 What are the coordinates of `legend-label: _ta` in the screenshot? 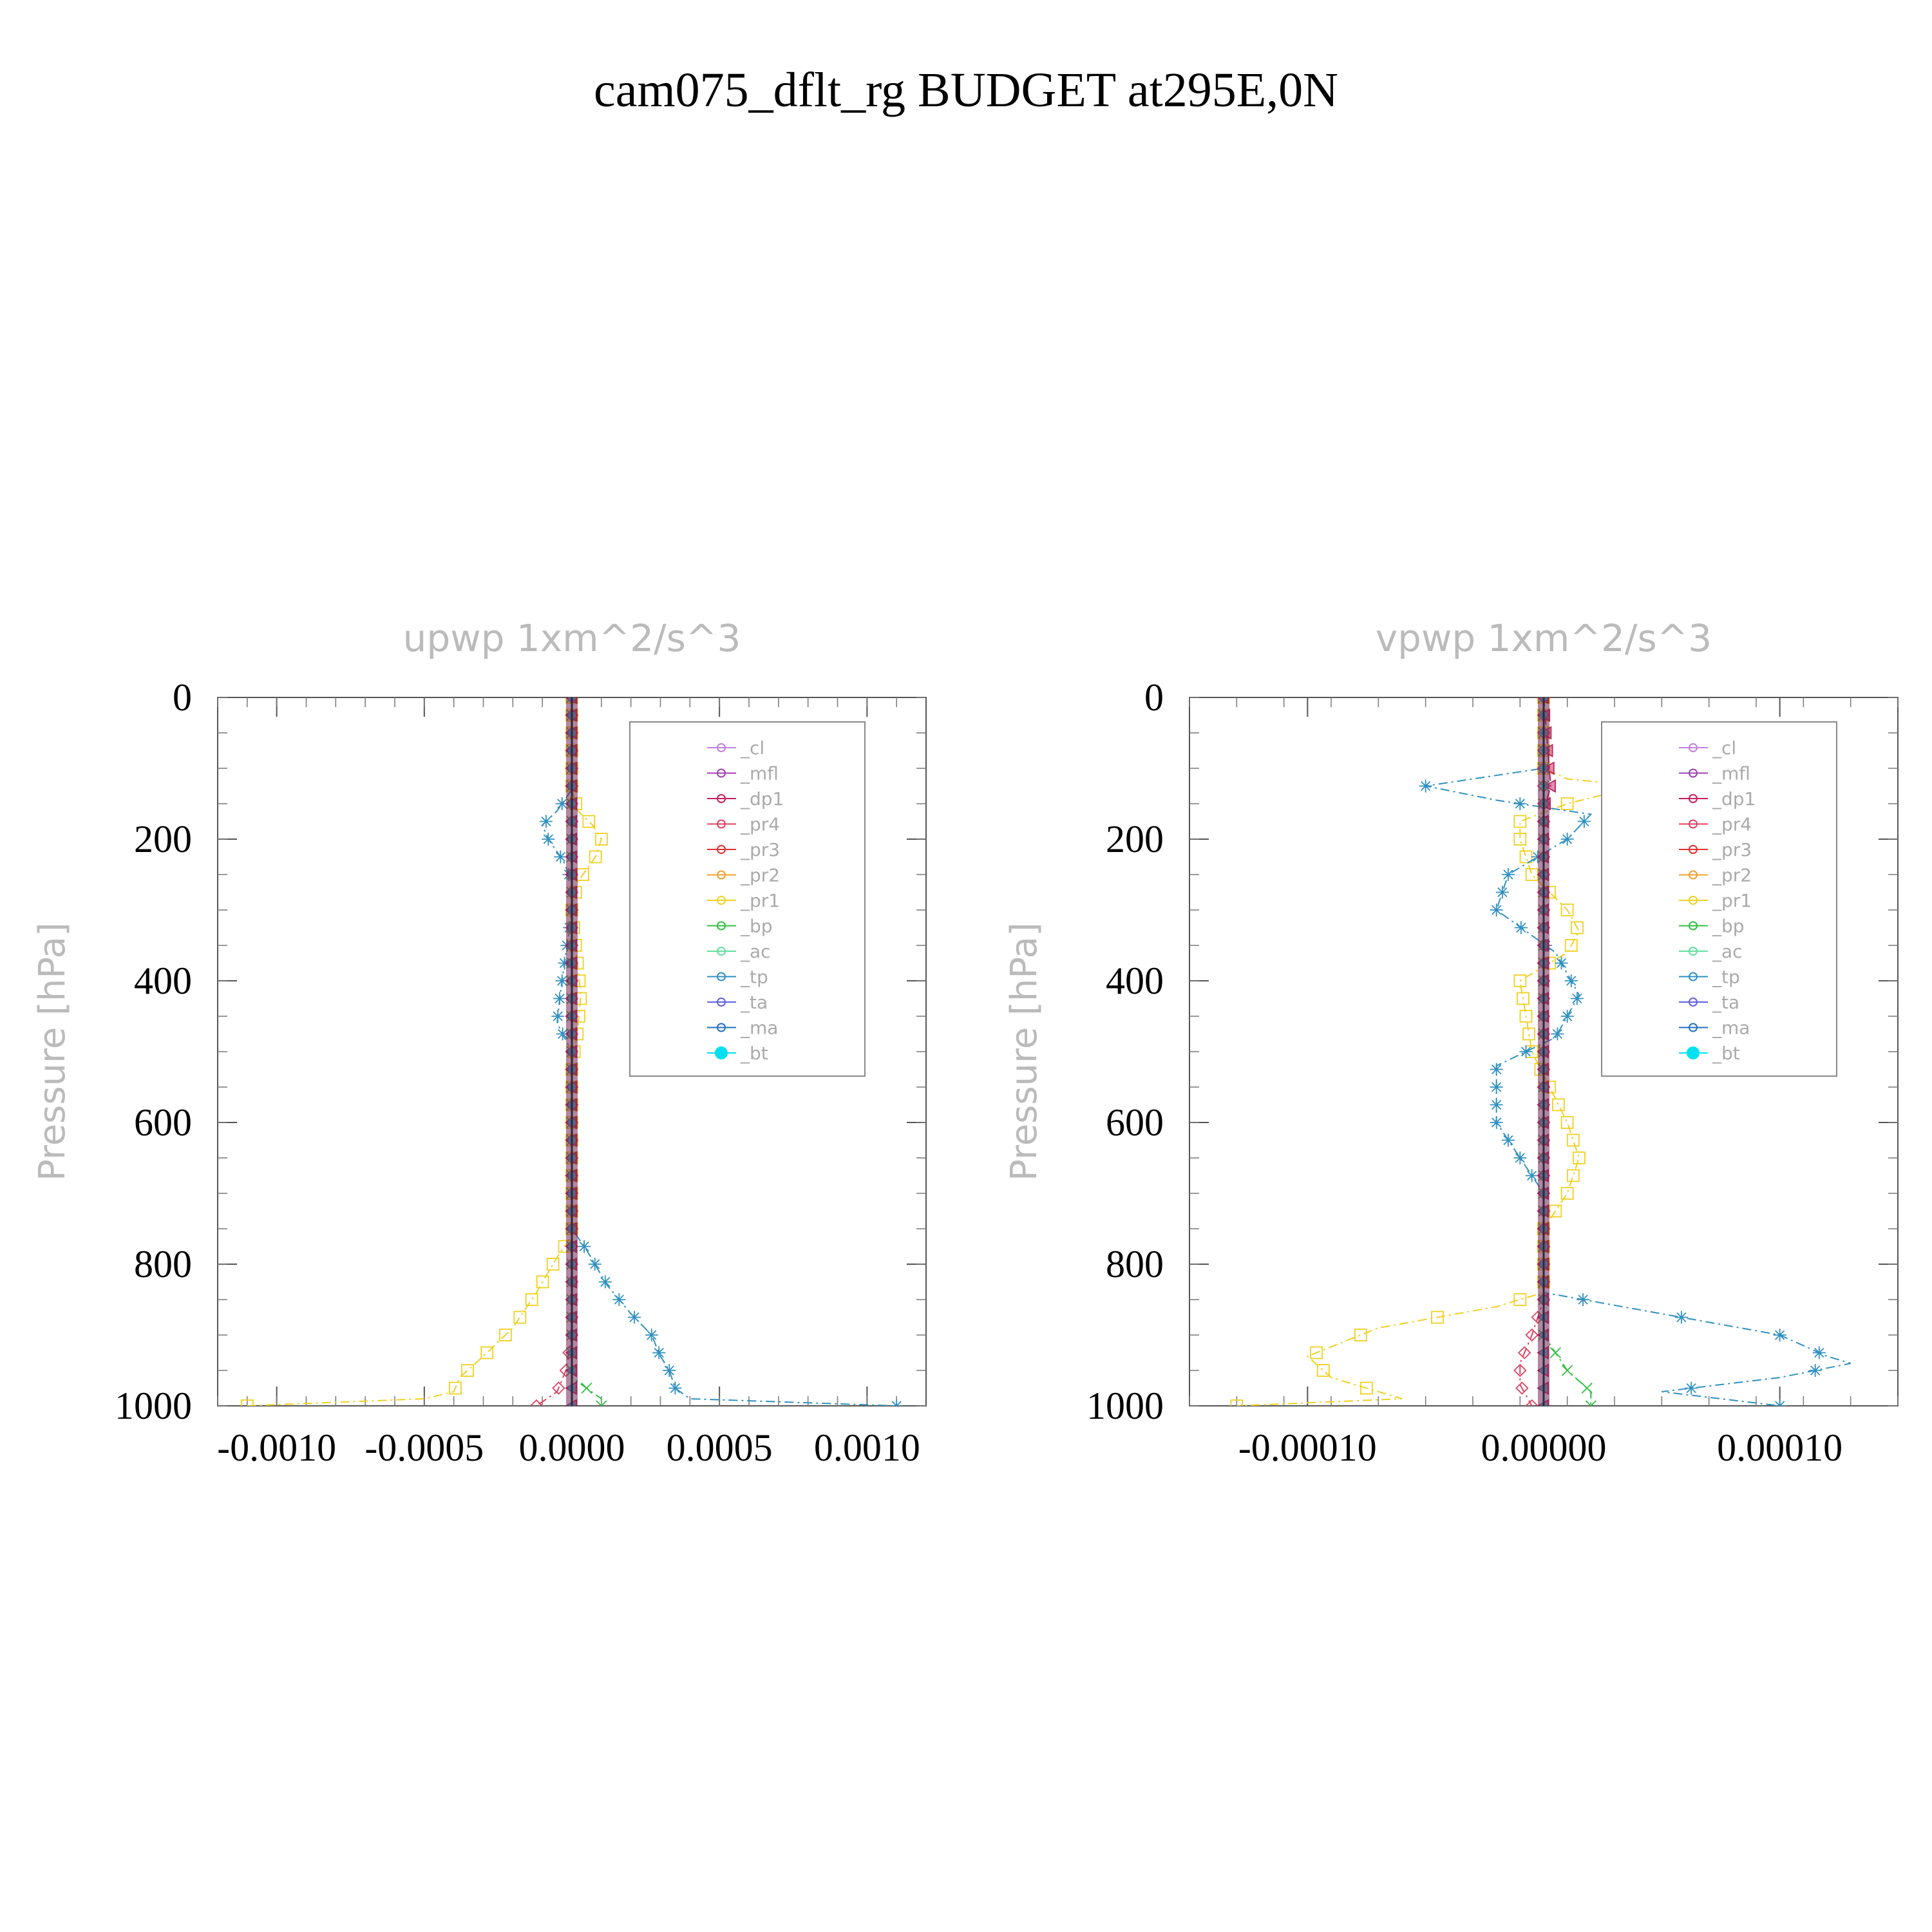 It's located at (754, 1003).